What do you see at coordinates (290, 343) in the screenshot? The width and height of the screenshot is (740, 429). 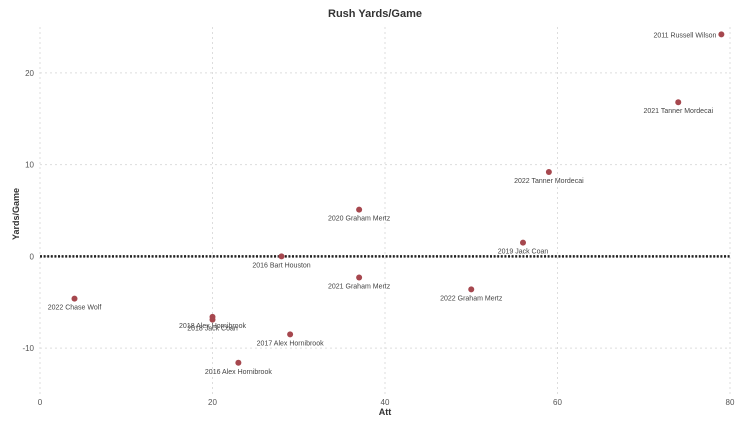 I see `data-label: 2017 Alex Hornibrook` at bounding box center [290, 343].